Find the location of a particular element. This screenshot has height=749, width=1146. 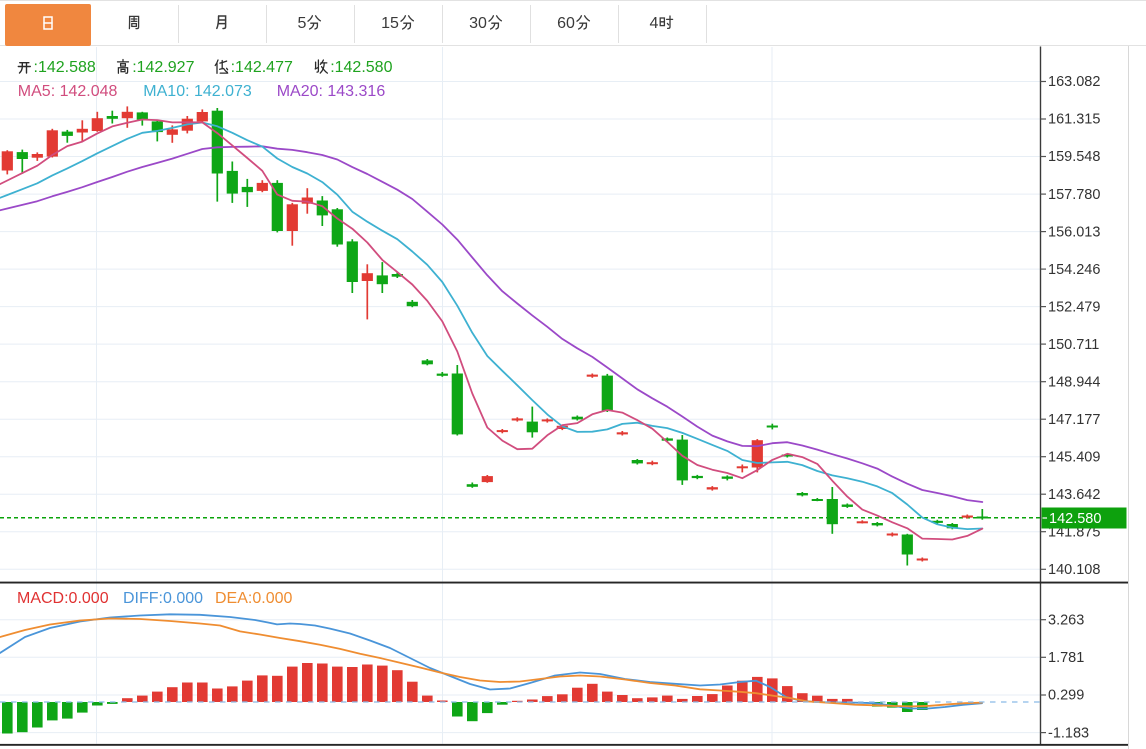

svg-text: 145.409 is located at coordinates (1074, 457).